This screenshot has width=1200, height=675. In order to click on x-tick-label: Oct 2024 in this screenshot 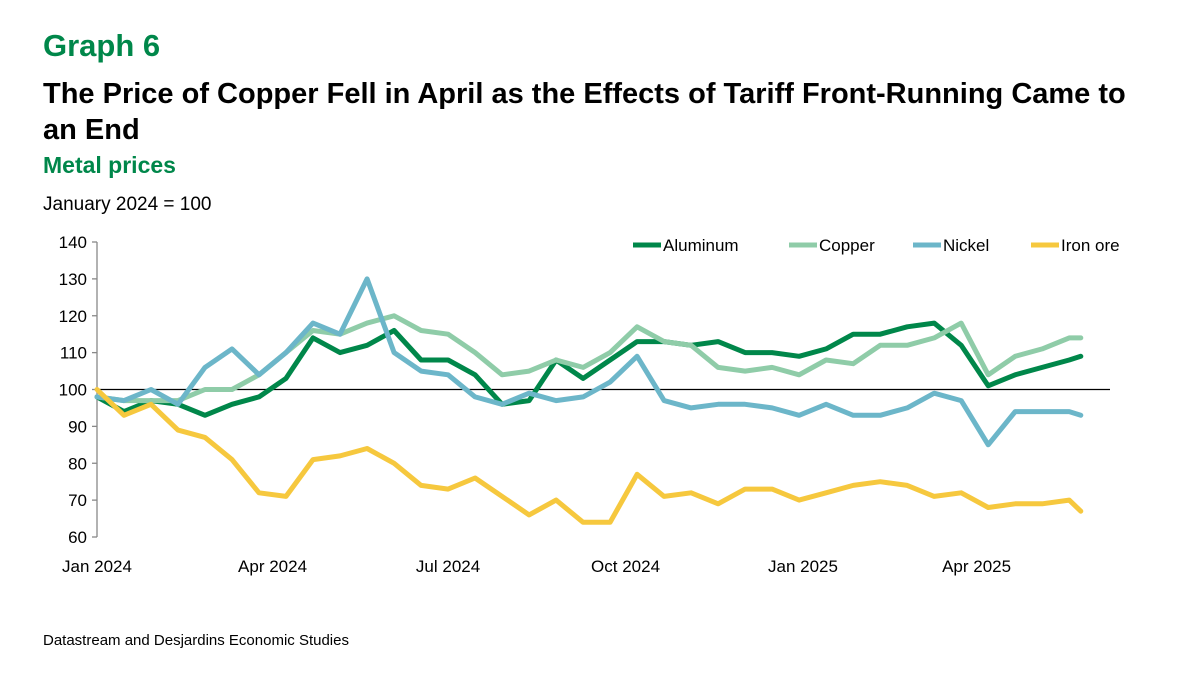, I will do `click(625, 566)`.